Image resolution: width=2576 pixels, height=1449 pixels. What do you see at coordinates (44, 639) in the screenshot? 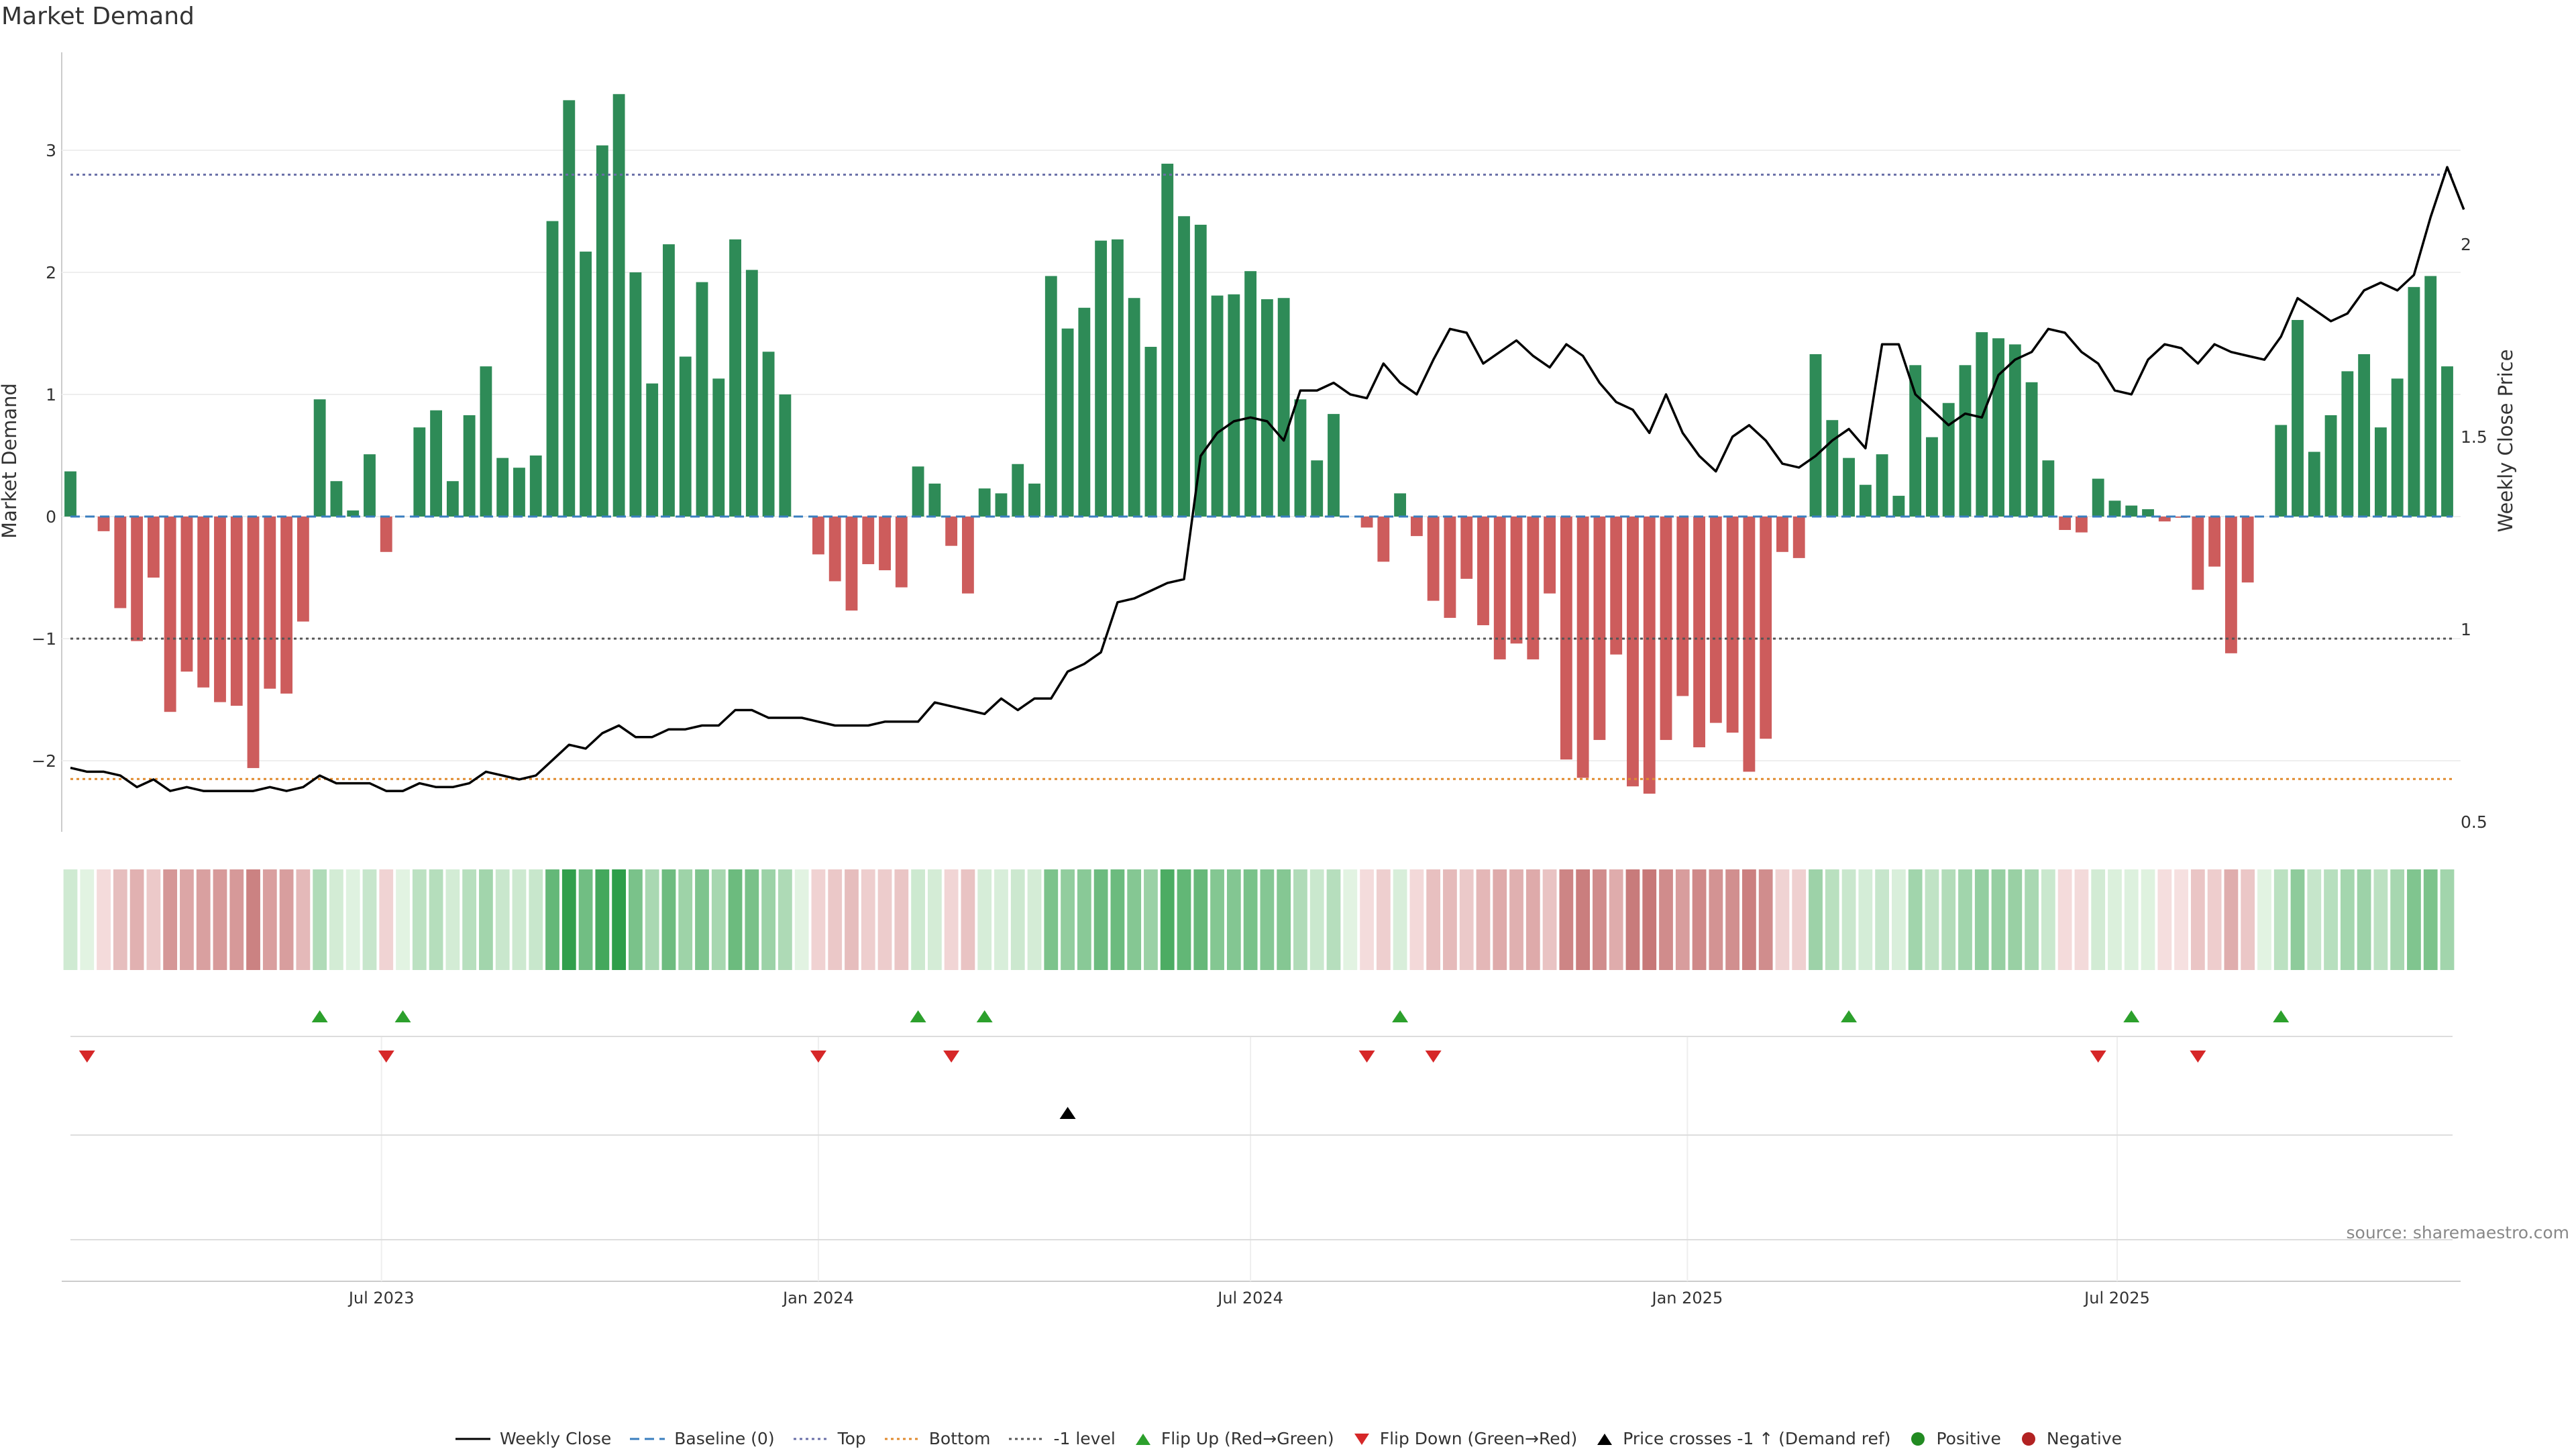
I see `y-tick-label: −1` at bounding box center [44, 639].